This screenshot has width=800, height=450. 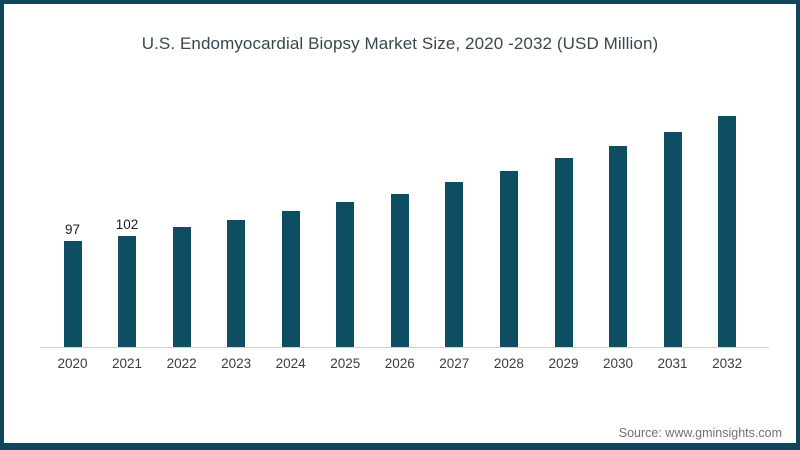 What do you see at coordinates (345, 363) in the screenshot?
I see `x-axis-tick-label: 2025` at bounding box center [345, 363].